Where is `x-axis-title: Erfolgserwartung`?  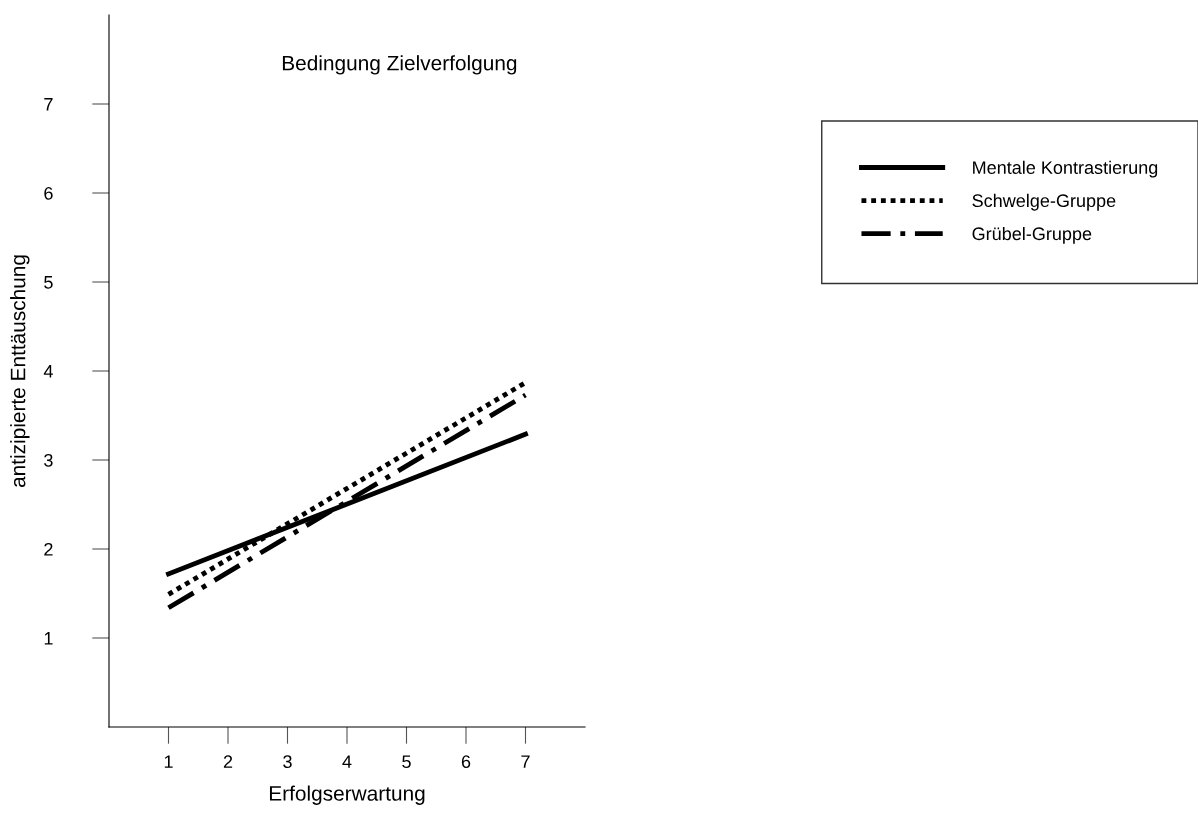 x-axis-title: Erfolgserwartung is located at coordinates (347, 795).